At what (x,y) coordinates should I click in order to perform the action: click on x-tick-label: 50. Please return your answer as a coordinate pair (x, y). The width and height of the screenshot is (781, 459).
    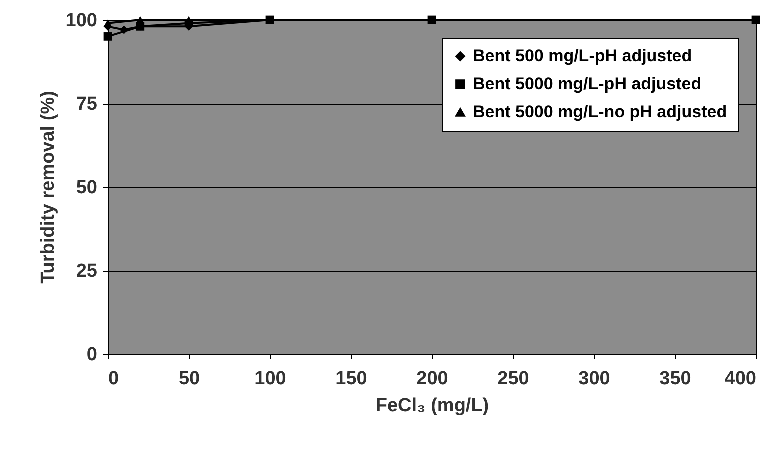
    Looking at the image, I should click on (189, 379).